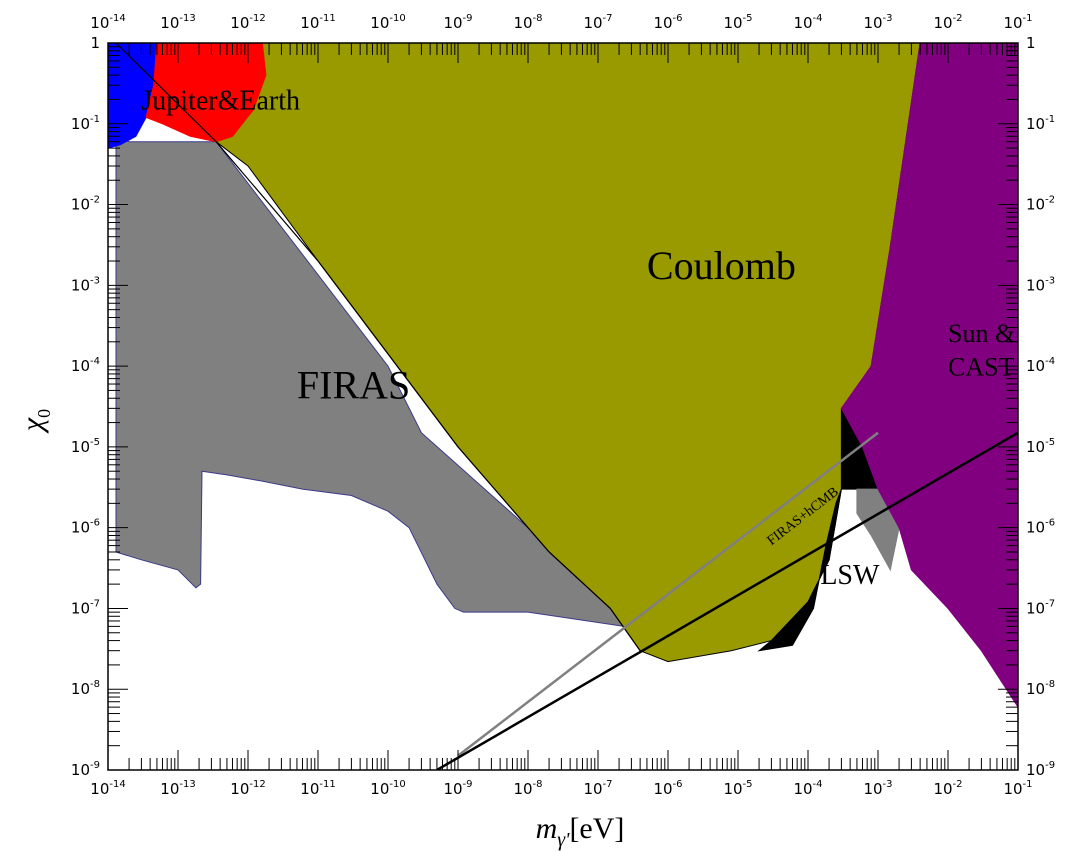 Image resolution: width=1068 pixels, height=851 pixels. What do you see at coordinates (85, 688) in the screenshot?
I see `y-tick-label-left: 10⁻⁸` at bounding box center [85, 688].